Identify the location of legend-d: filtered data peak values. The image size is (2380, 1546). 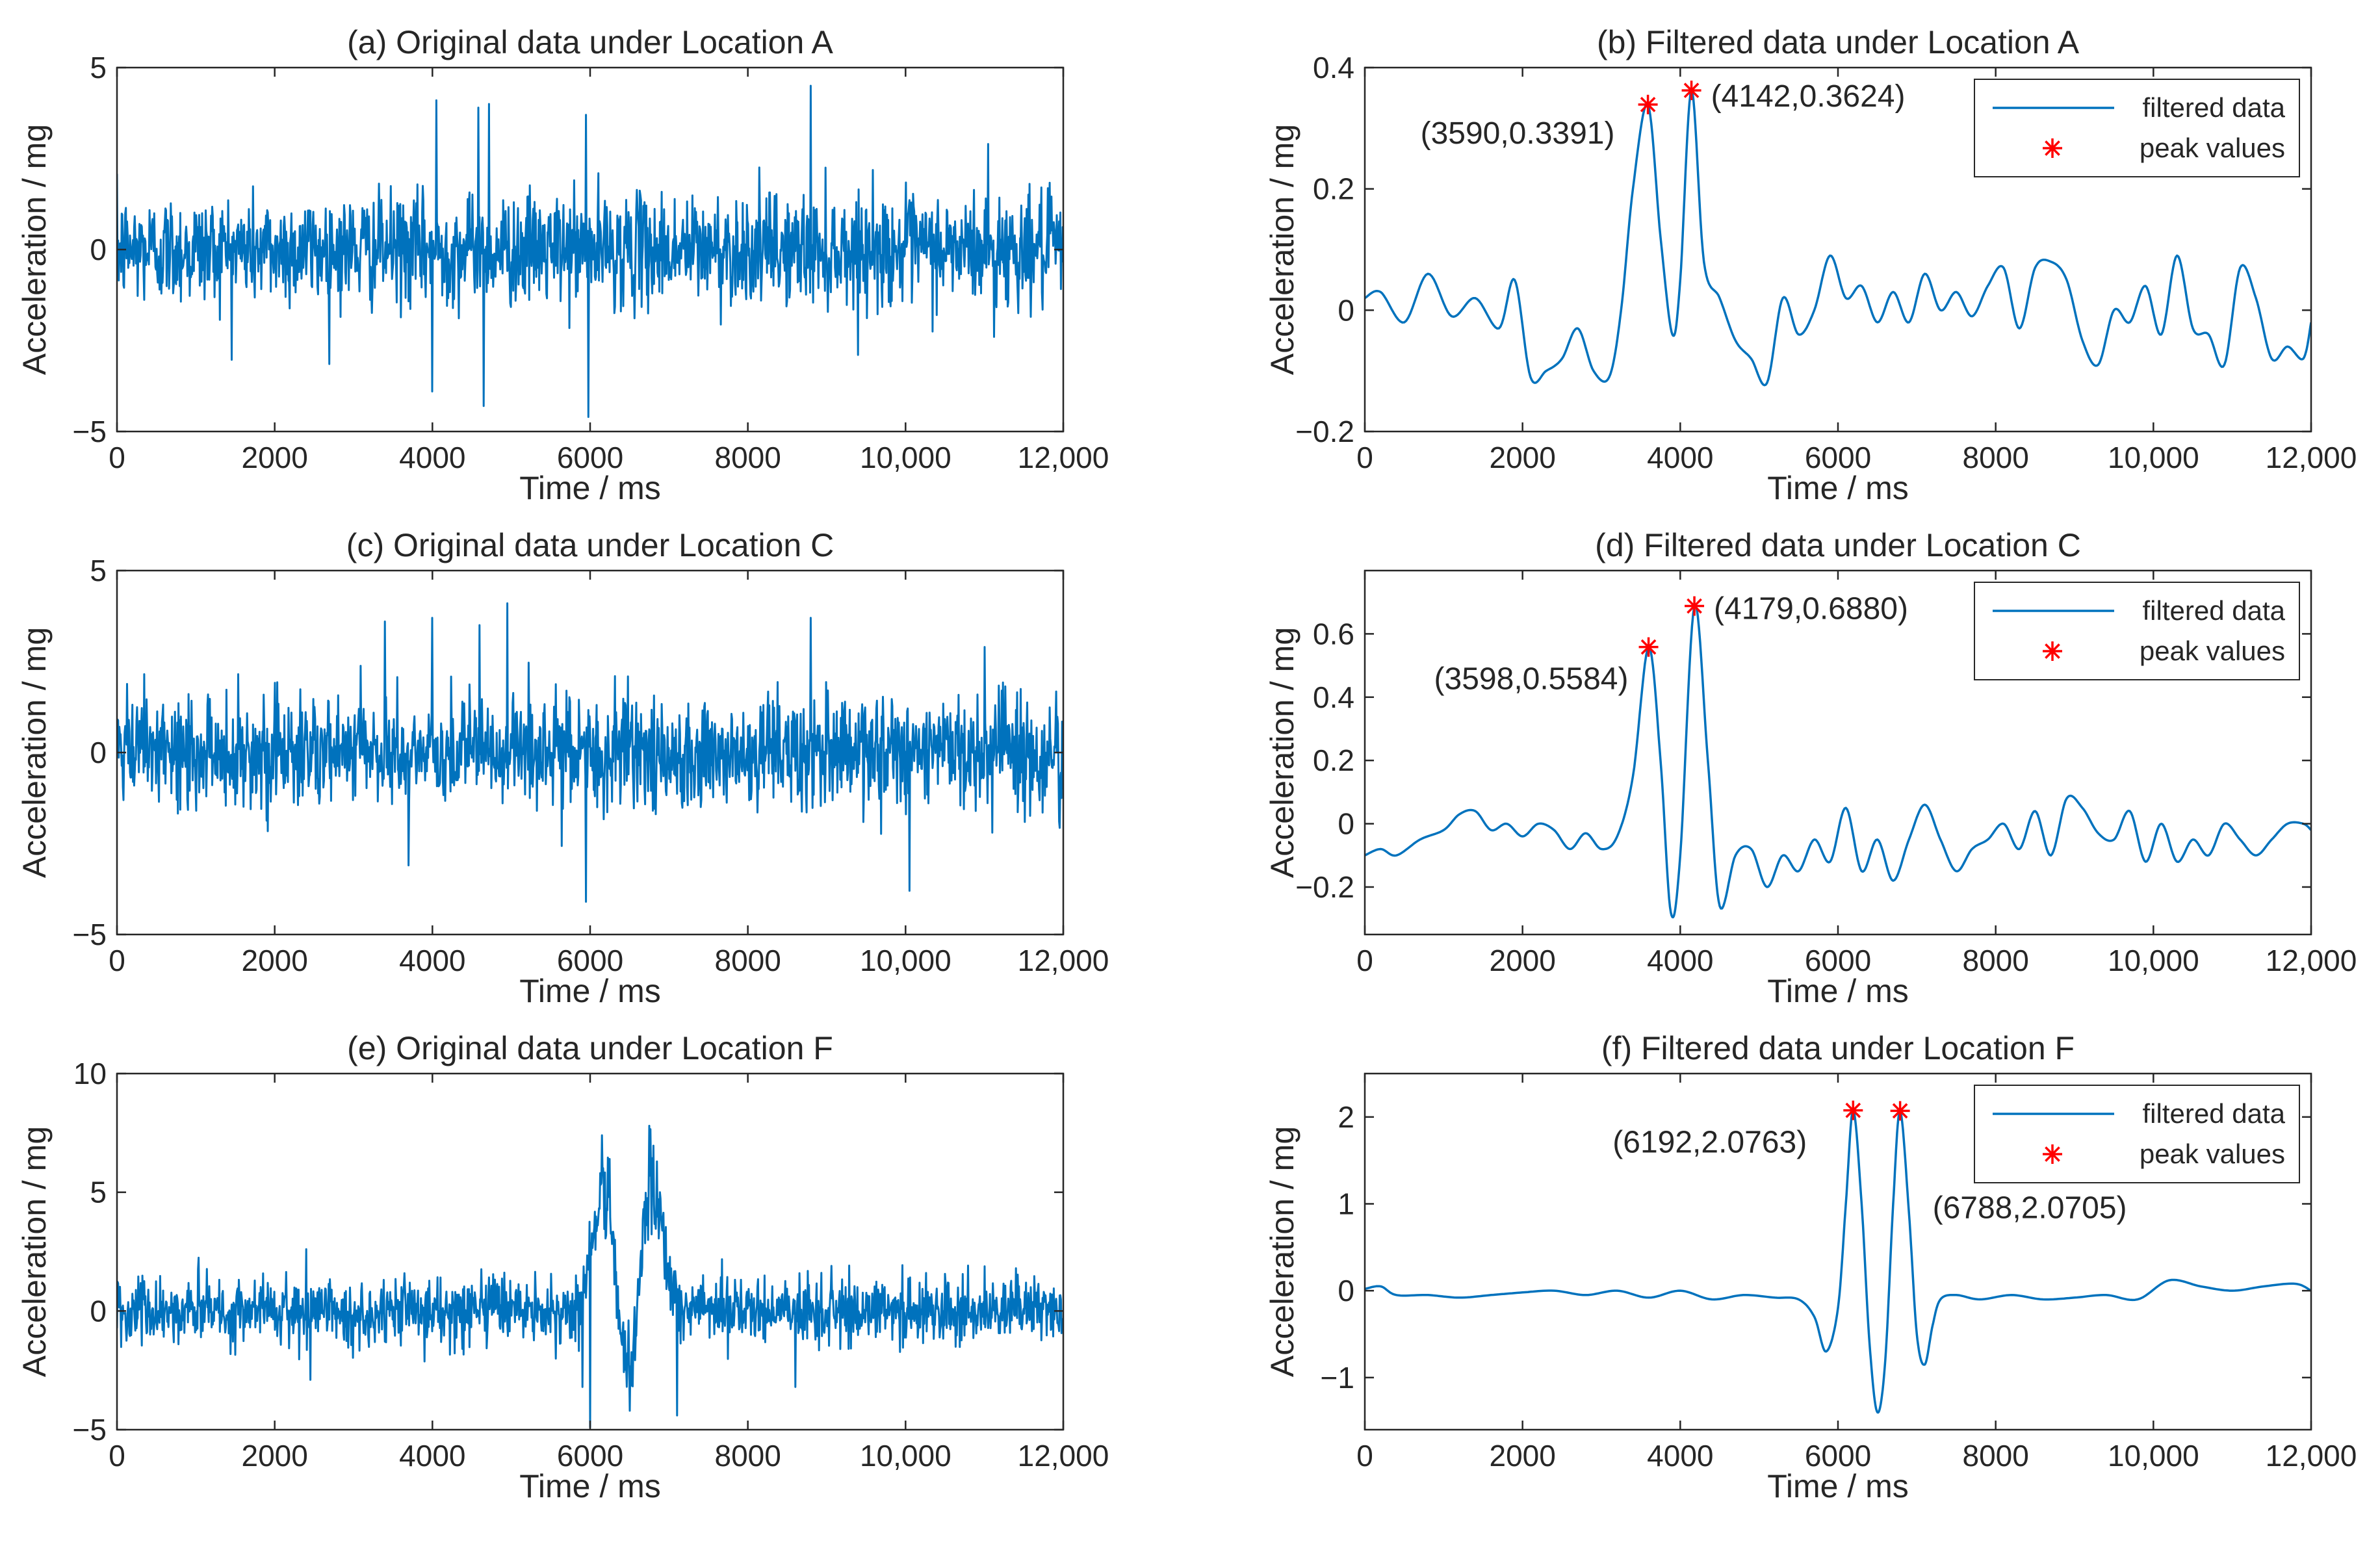
(2137, 631).